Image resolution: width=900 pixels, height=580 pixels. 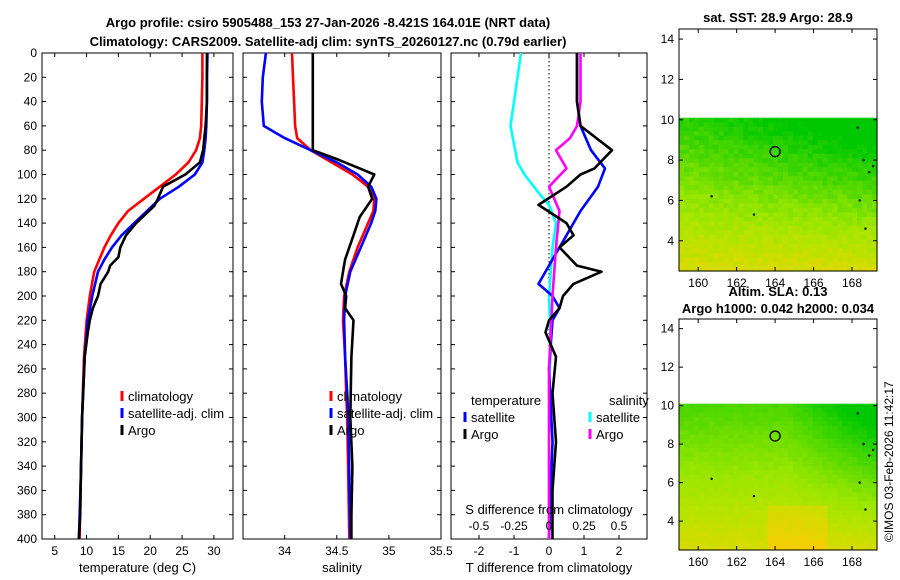 I want to click on island-marker, so click(x=869, y=455).